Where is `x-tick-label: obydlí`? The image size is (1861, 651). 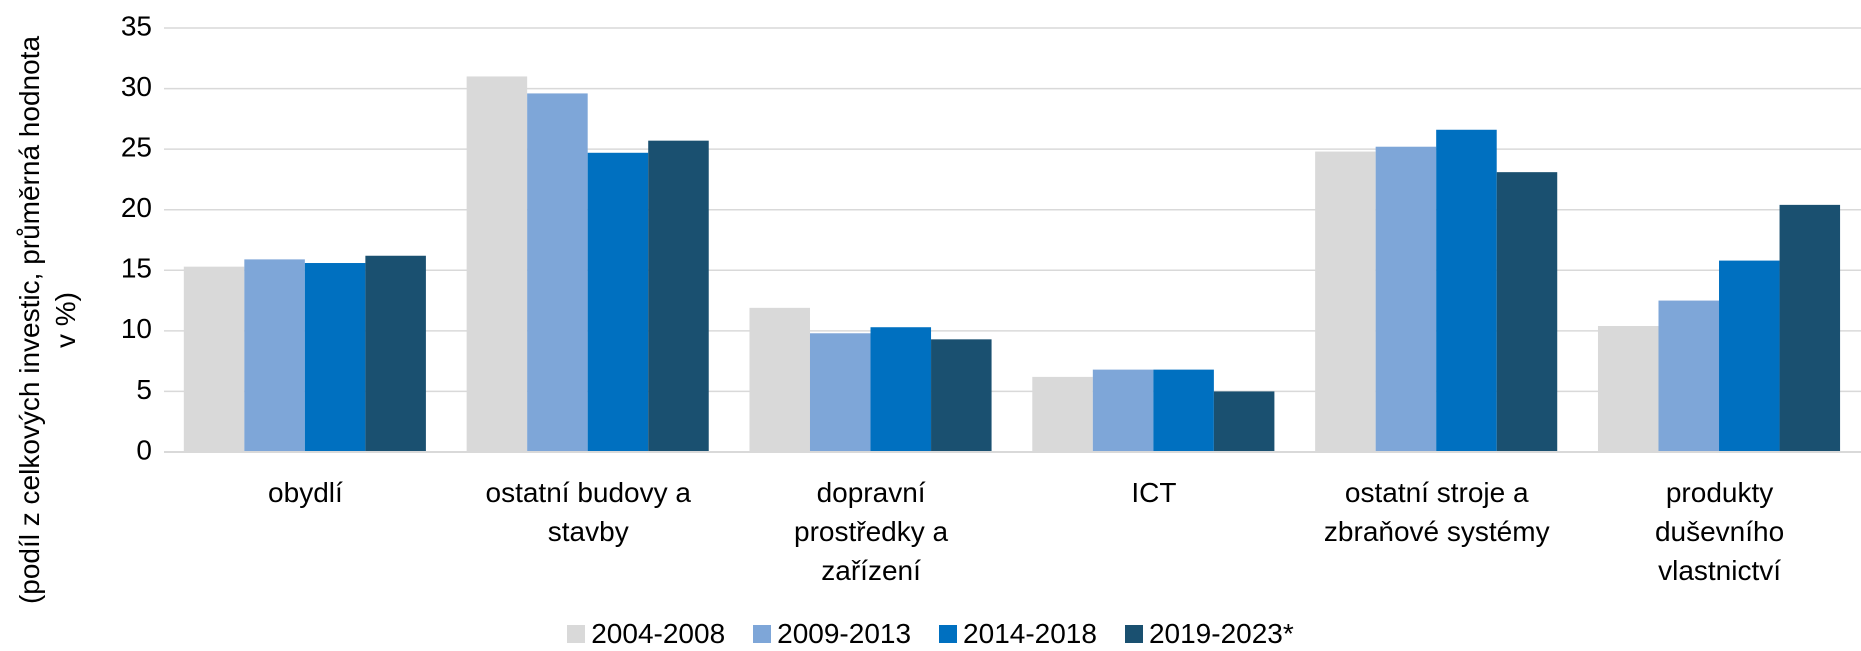 x-tick-label: obydlí is located at coordinates (305, 492).